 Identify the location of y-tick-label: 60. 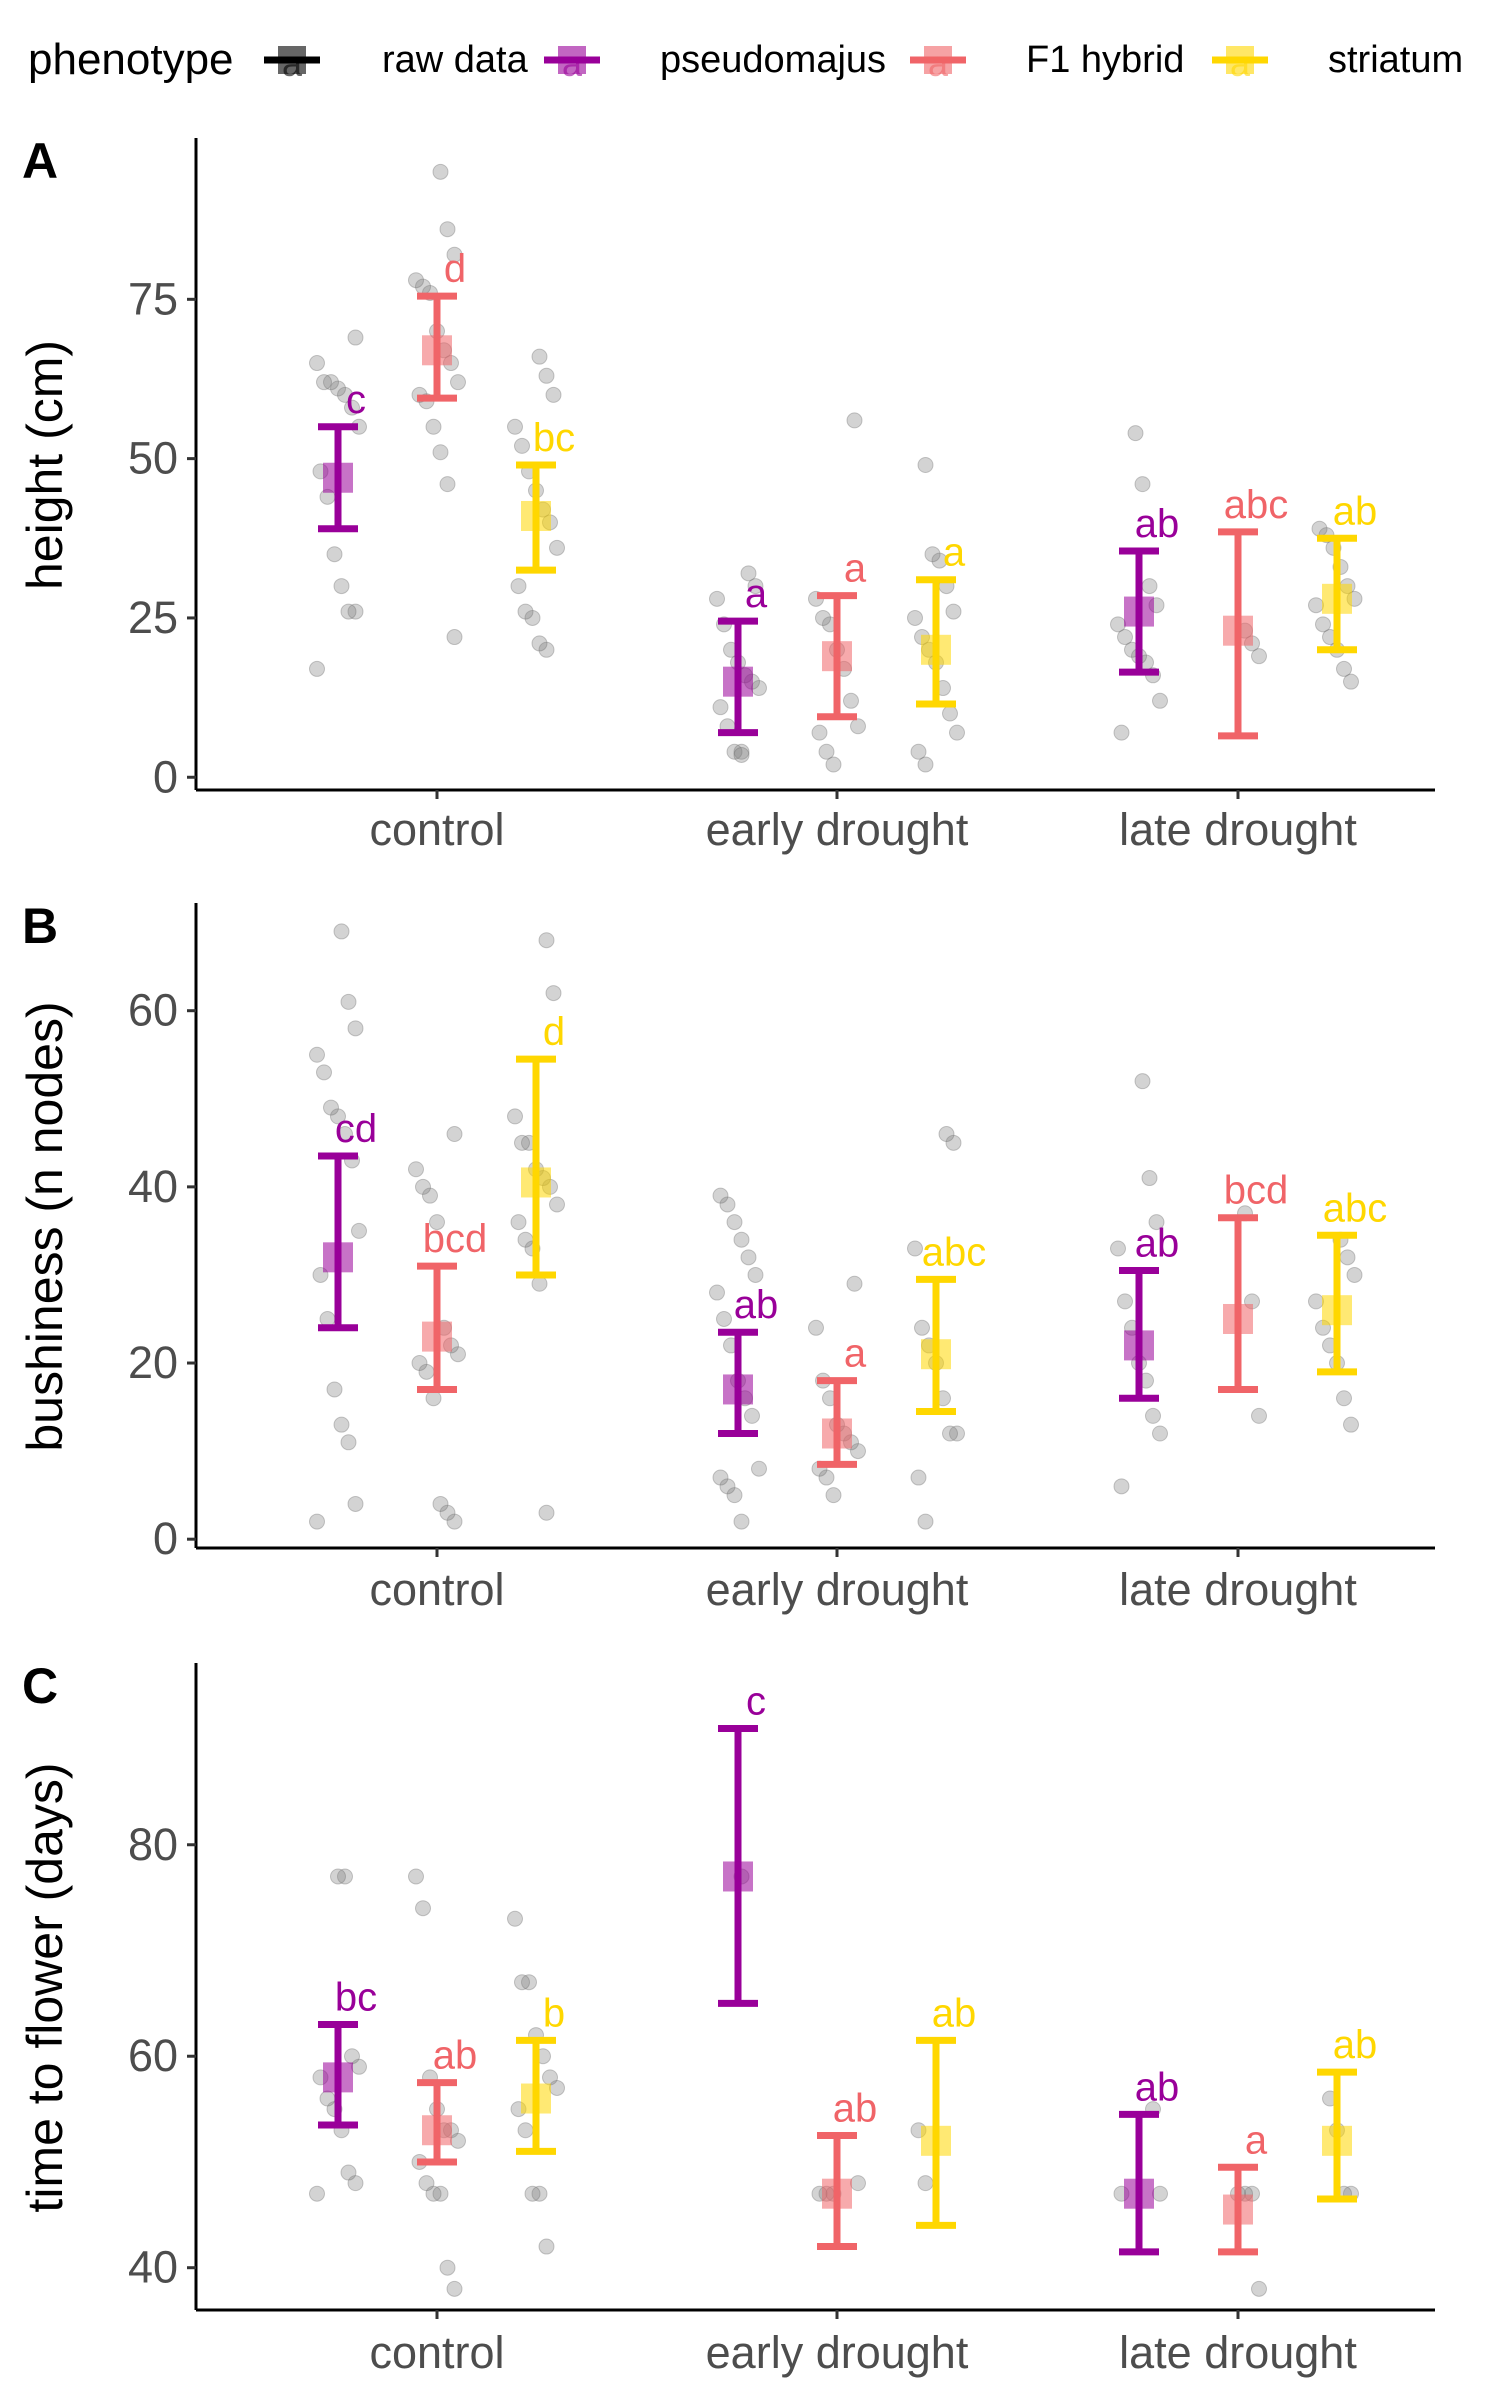
(153, 1010).